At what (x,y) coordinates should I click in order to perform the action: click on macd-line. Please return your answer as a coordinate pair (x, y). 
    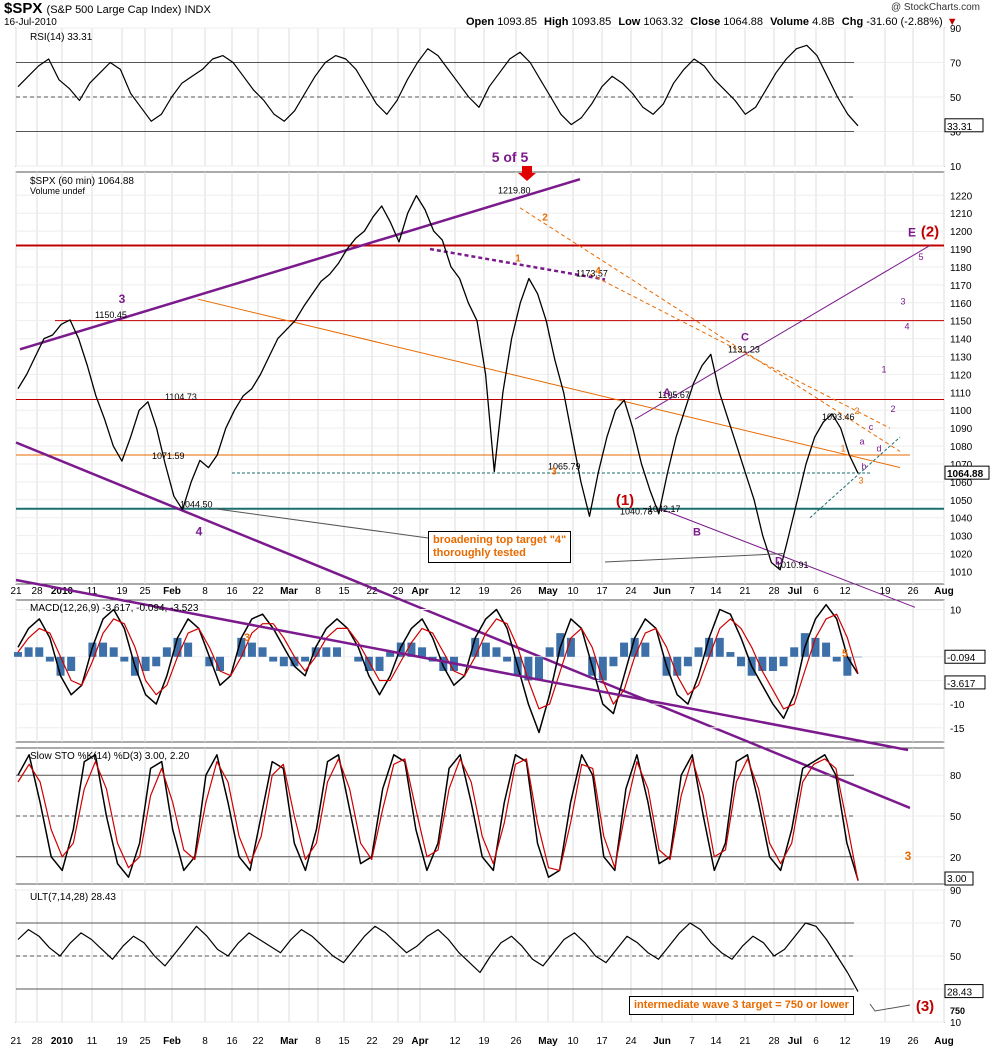
    Looking at the image, I should click on (438, 668).